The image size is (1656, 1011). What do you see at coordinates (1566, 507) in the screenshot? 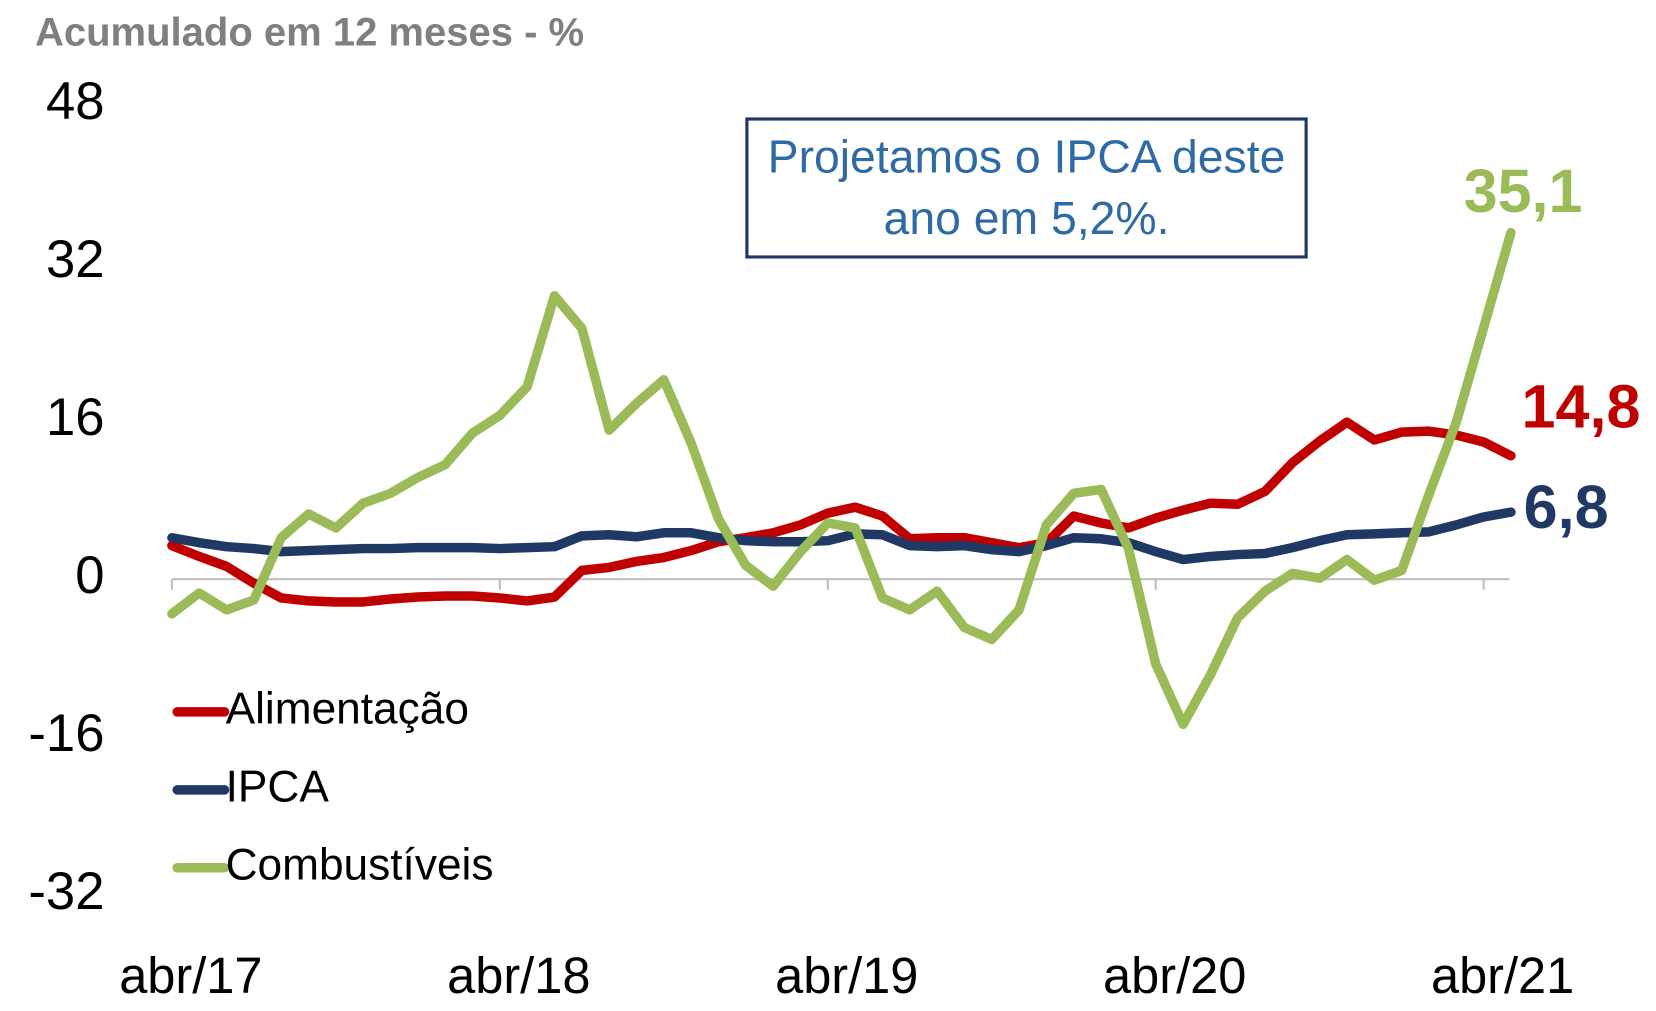
I see `end-label: 6,8` at bounding box center [1566, 507].